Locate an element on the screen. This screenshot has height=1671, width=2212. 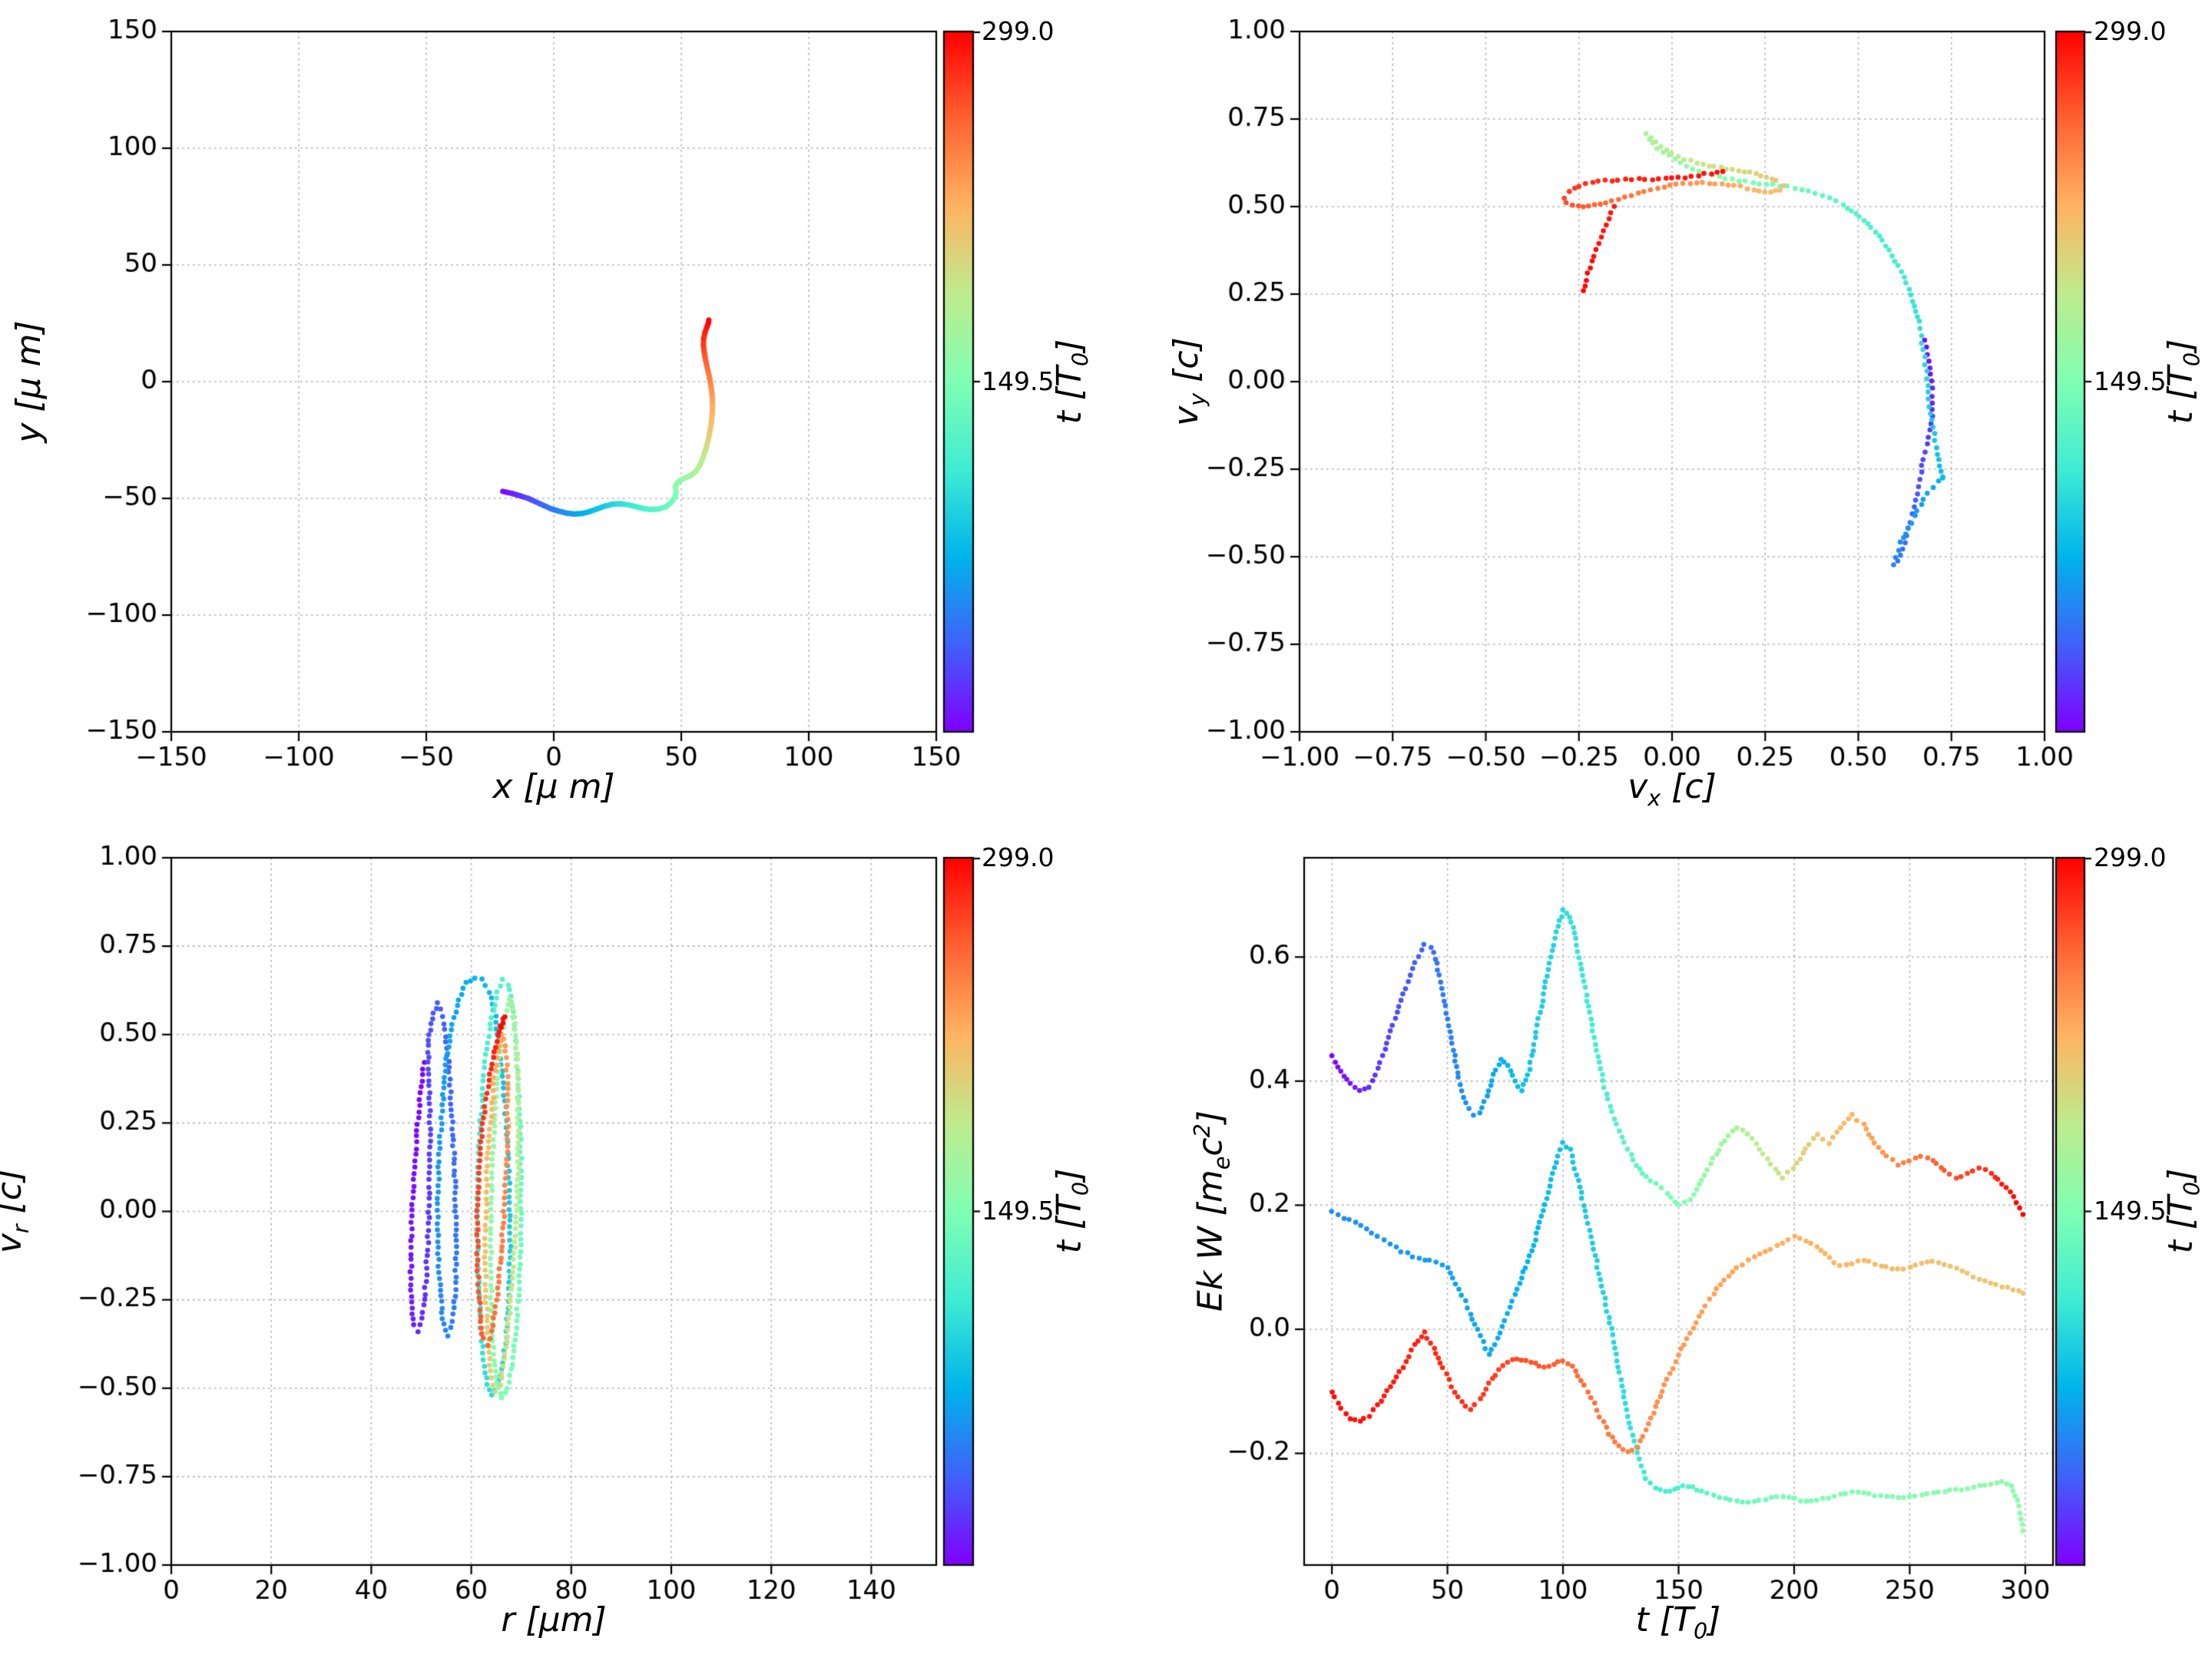
xy-ylabel: y [μ m] is located at coordinates (28, 381).